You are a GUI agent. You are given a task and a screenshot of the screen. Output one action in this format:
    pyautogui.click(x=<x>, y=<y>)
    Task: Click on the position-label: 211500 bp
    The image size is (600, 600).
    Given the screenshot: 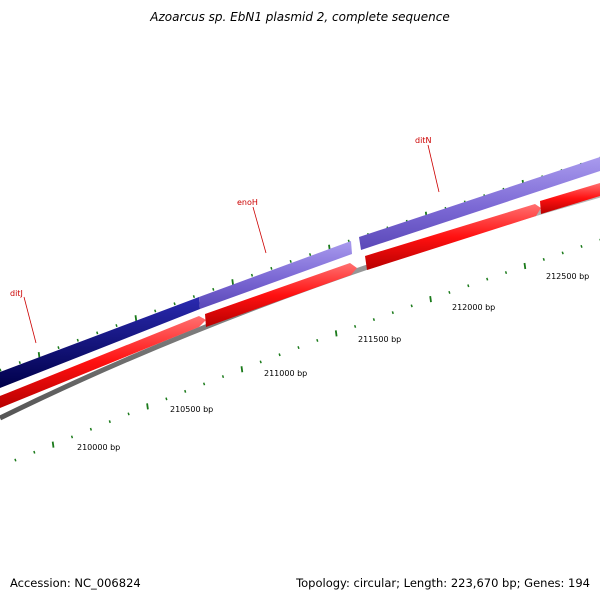 What is the action you would take?
    pyautogui.click(x=379, y=339)
    